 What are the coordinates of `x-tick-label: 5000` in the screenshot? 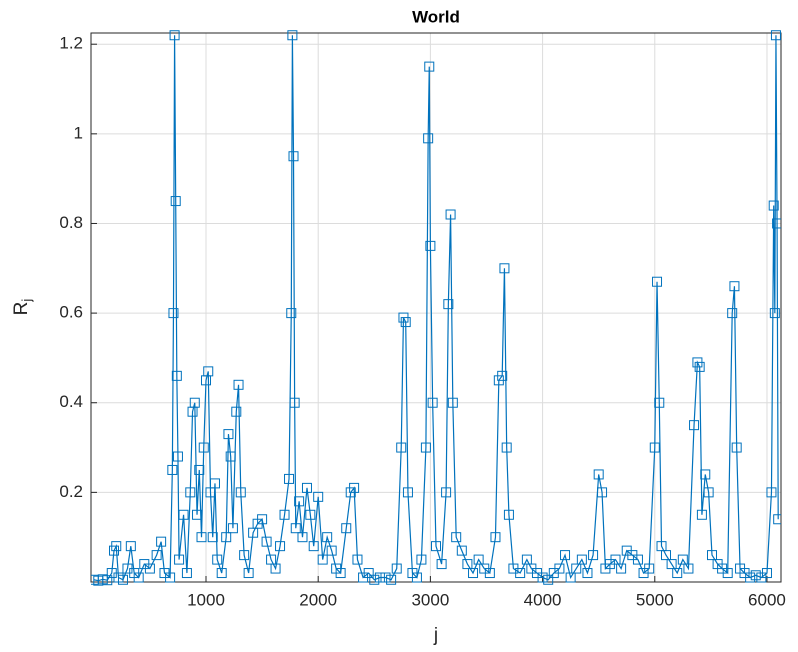 It's located at (655, 599).